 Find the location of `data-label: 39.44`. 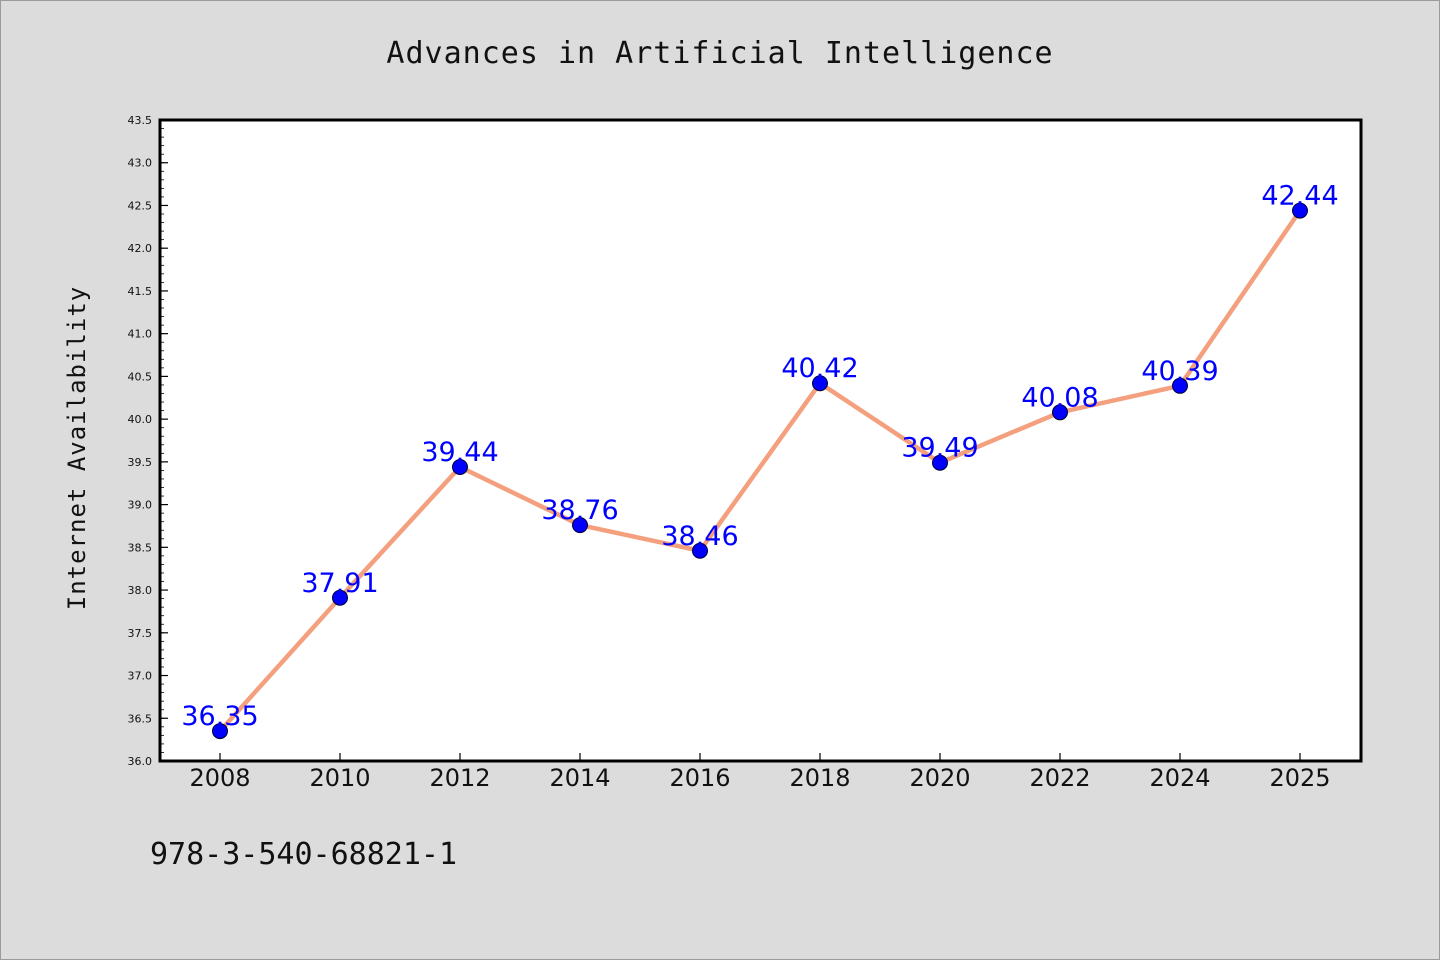

data-label: 39.44 is located at coordinates (459, 452).